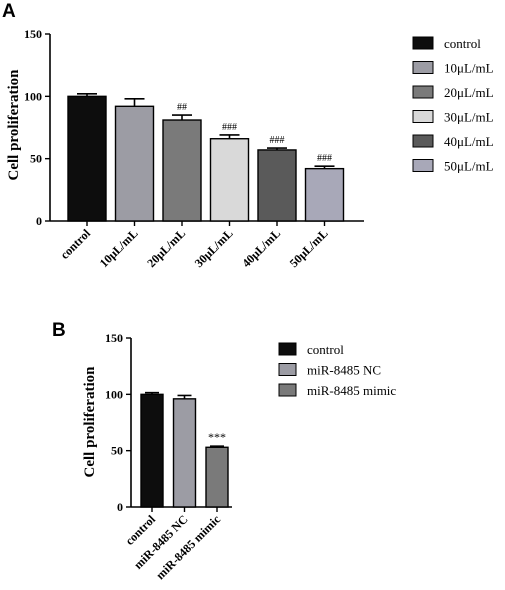 The height and width of the screenshot is (590, 505). I want to click on y-tick-label-b: 0, so click(120, 507).